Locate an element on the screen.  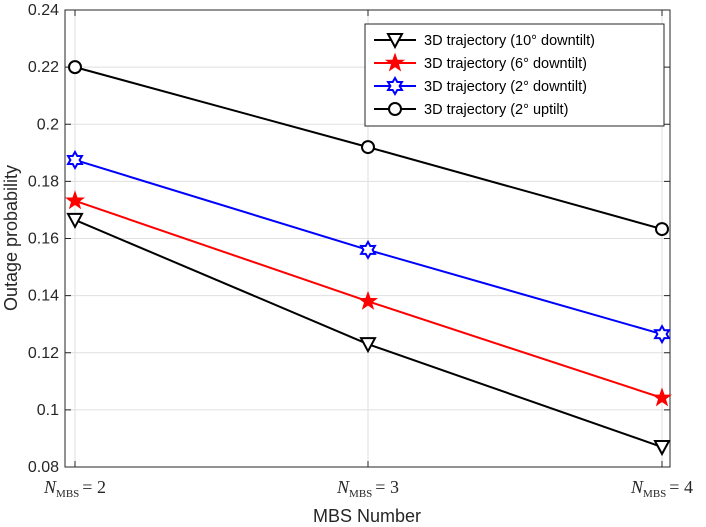
legend-label: 3D trajectory (6° downtilt) is located at coordinates (505, 64).